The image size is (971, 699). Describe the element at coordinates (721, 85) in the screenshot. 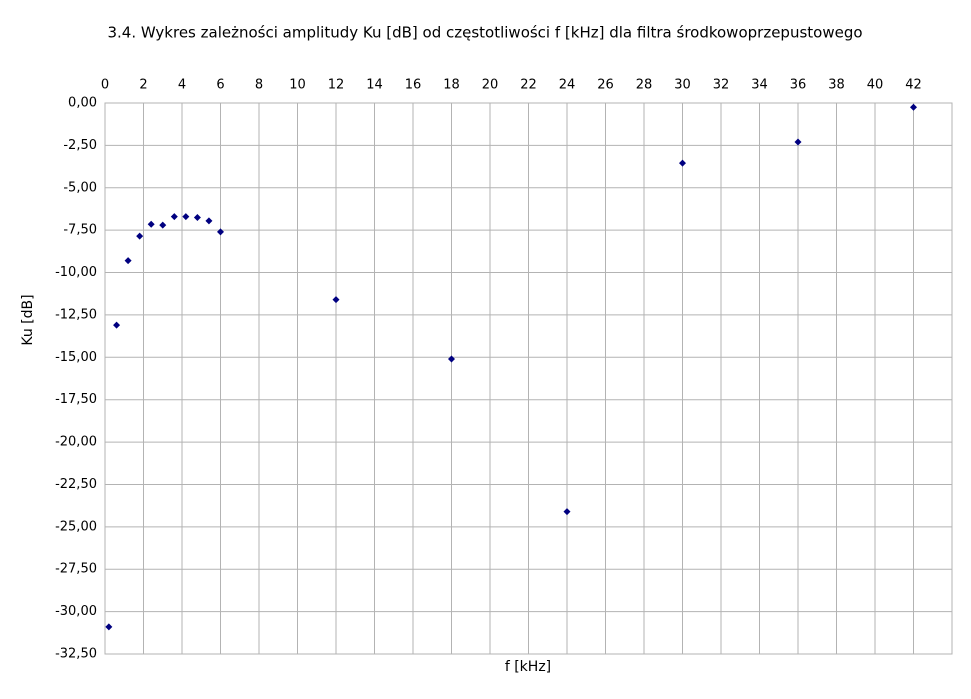

I see `x-tick-label: 32` at that location.